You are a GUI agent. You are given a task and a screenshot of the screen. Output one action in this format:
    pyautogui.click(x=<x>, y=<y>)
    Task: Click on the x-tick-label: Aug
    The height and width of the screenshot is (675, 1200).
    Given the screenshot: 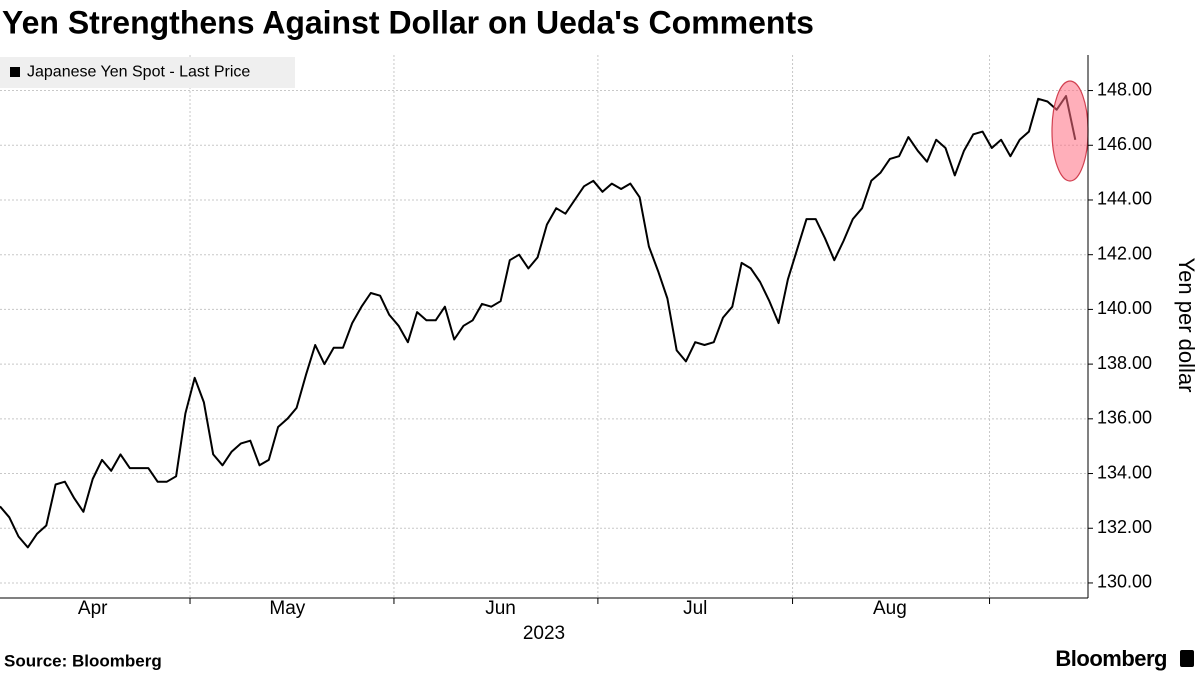 What is the action you would take?
    pyautogui.click(x=890, y=608)
    